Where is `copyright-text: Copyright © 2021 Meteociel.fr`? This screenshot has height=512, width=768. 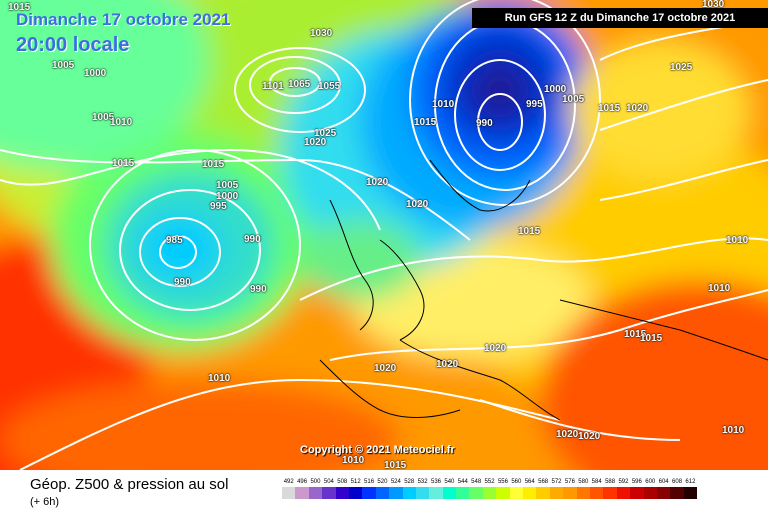 copyright-text: Copyright © 2021 Meteociel.fr is located at coordinates (377, 450).